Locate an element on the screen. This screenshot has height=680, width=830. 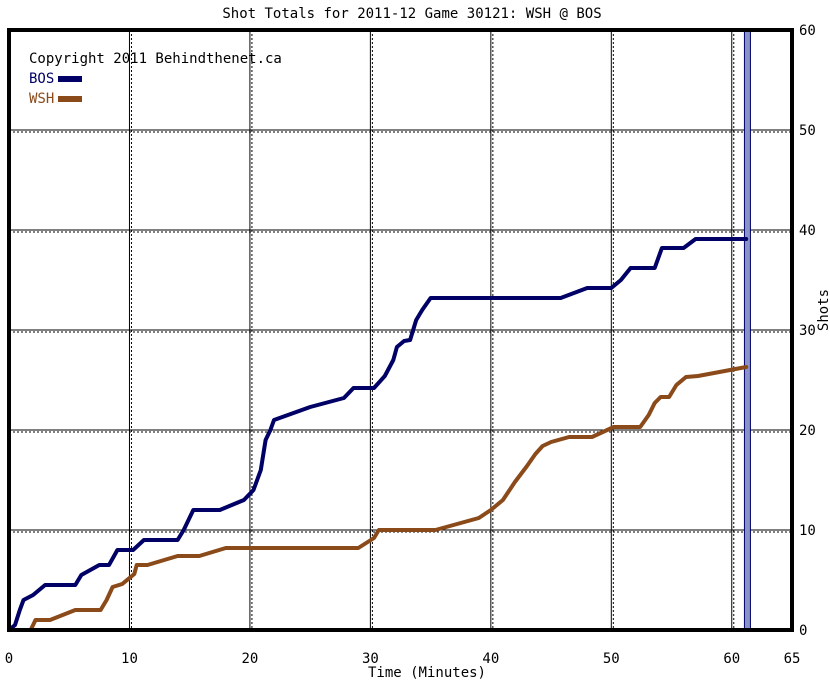
x-tick-label: 50 is located at coordinates (611, 659).